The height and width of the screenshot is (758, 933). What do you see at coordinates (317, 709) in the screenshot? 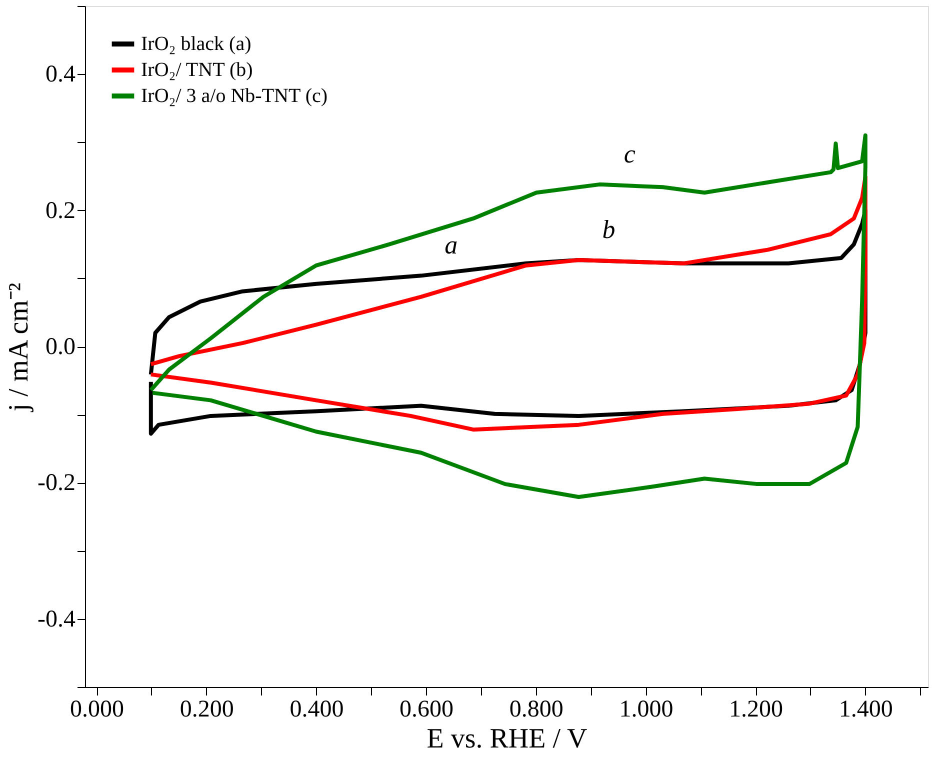
I see `x-tick-label: 0.400` at bounding box center [317, 709].